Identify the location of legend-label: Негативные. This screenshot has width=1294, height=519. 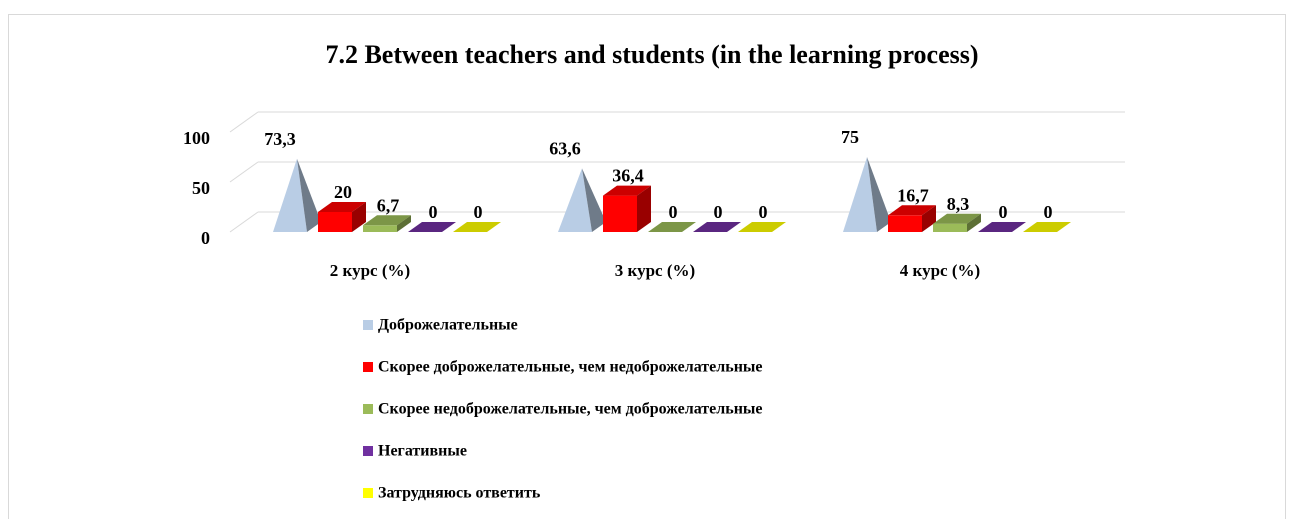
(422, 451).